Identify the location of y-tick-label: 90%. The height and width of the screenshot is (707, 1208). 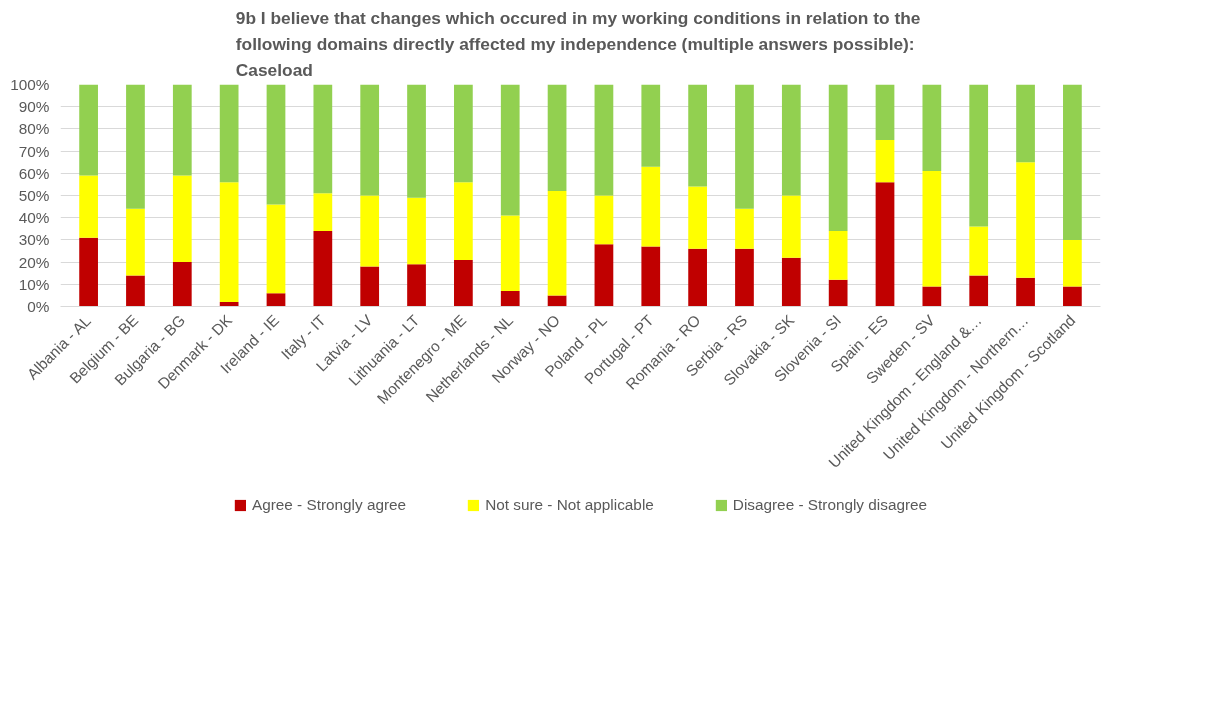
(34, 107).